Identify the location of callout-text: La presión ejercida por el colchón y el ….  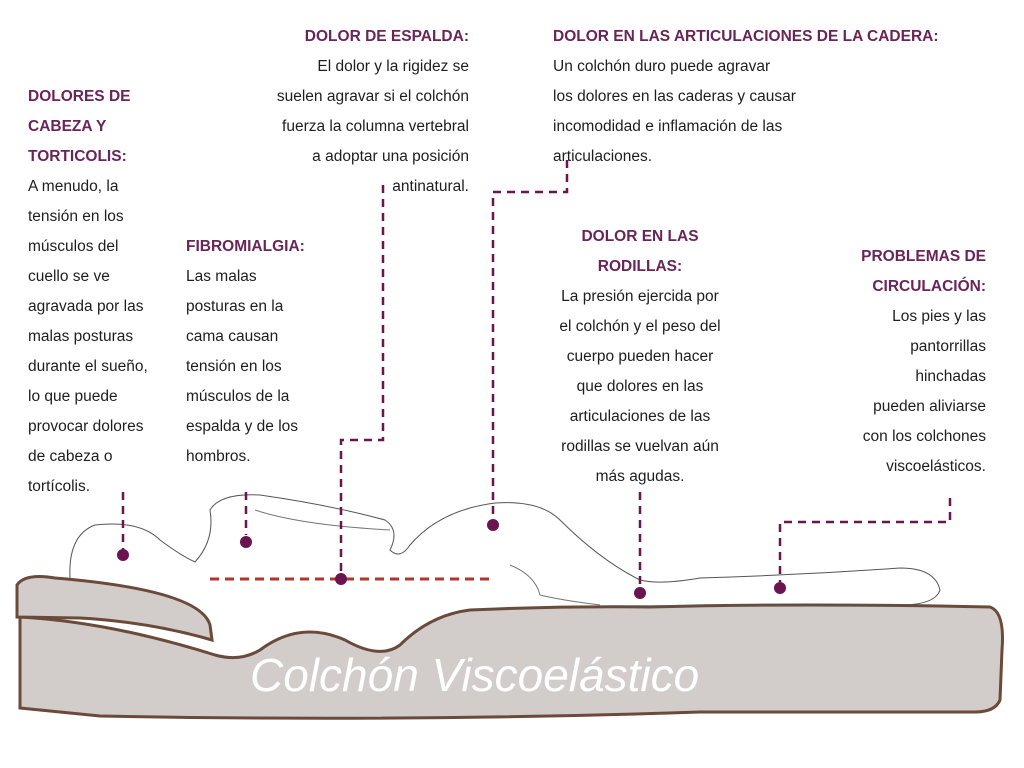
(640, 386).